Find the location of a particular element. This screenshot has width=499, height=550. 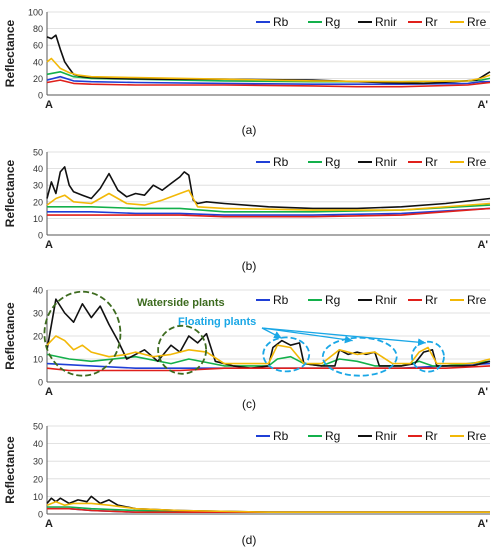

panel-label: (c) is located at coordinates (249, 404).